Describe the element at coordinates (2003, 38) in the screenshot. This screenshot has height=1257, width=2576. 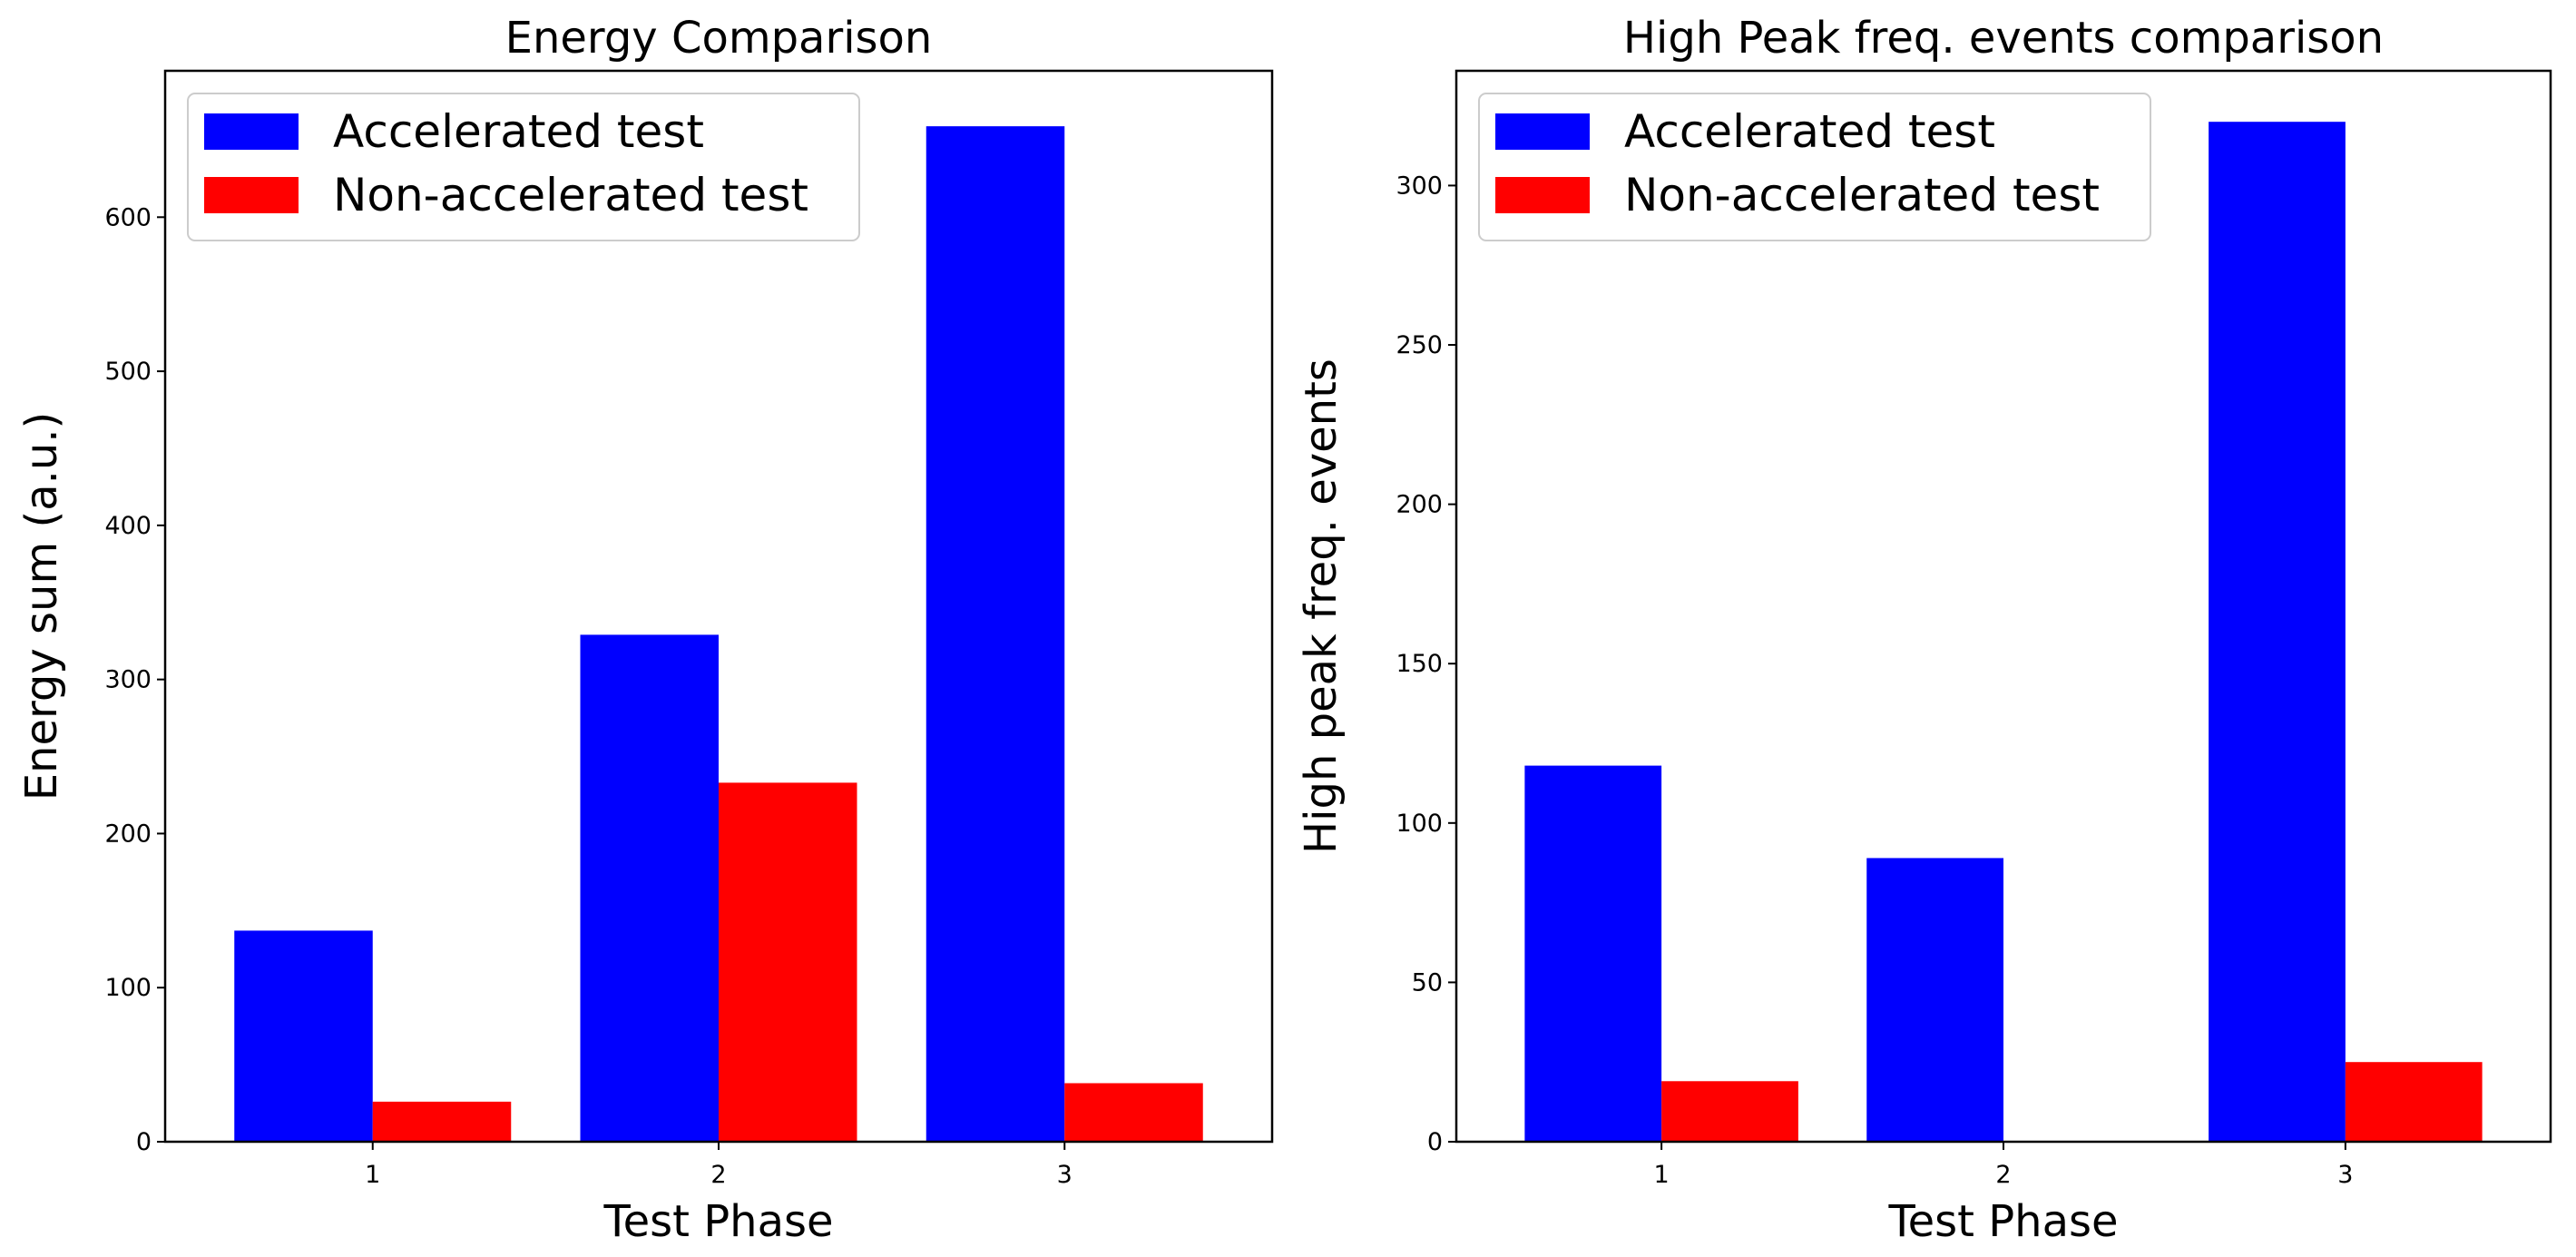
I see `chart-title: High Peak freq. events comparison` at that location.